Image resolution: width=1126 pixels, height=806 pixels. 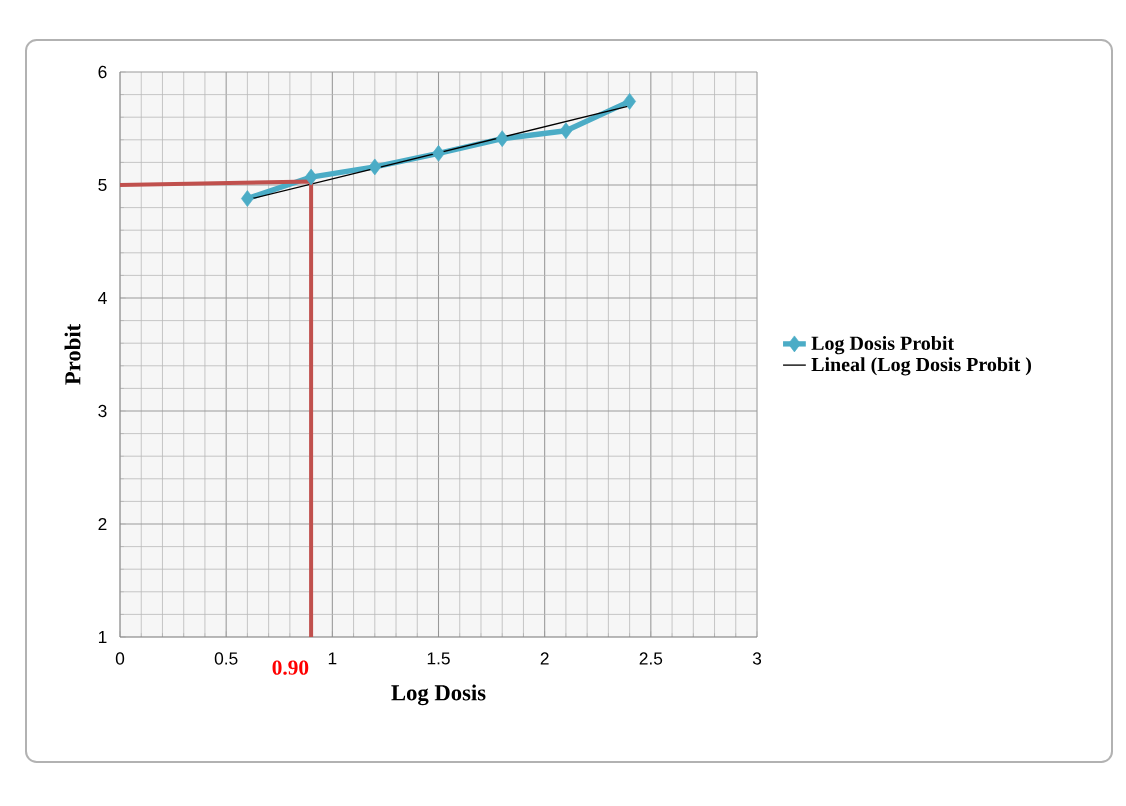 I want to click on y-tick-label: 2, so click(x=102, y=524).